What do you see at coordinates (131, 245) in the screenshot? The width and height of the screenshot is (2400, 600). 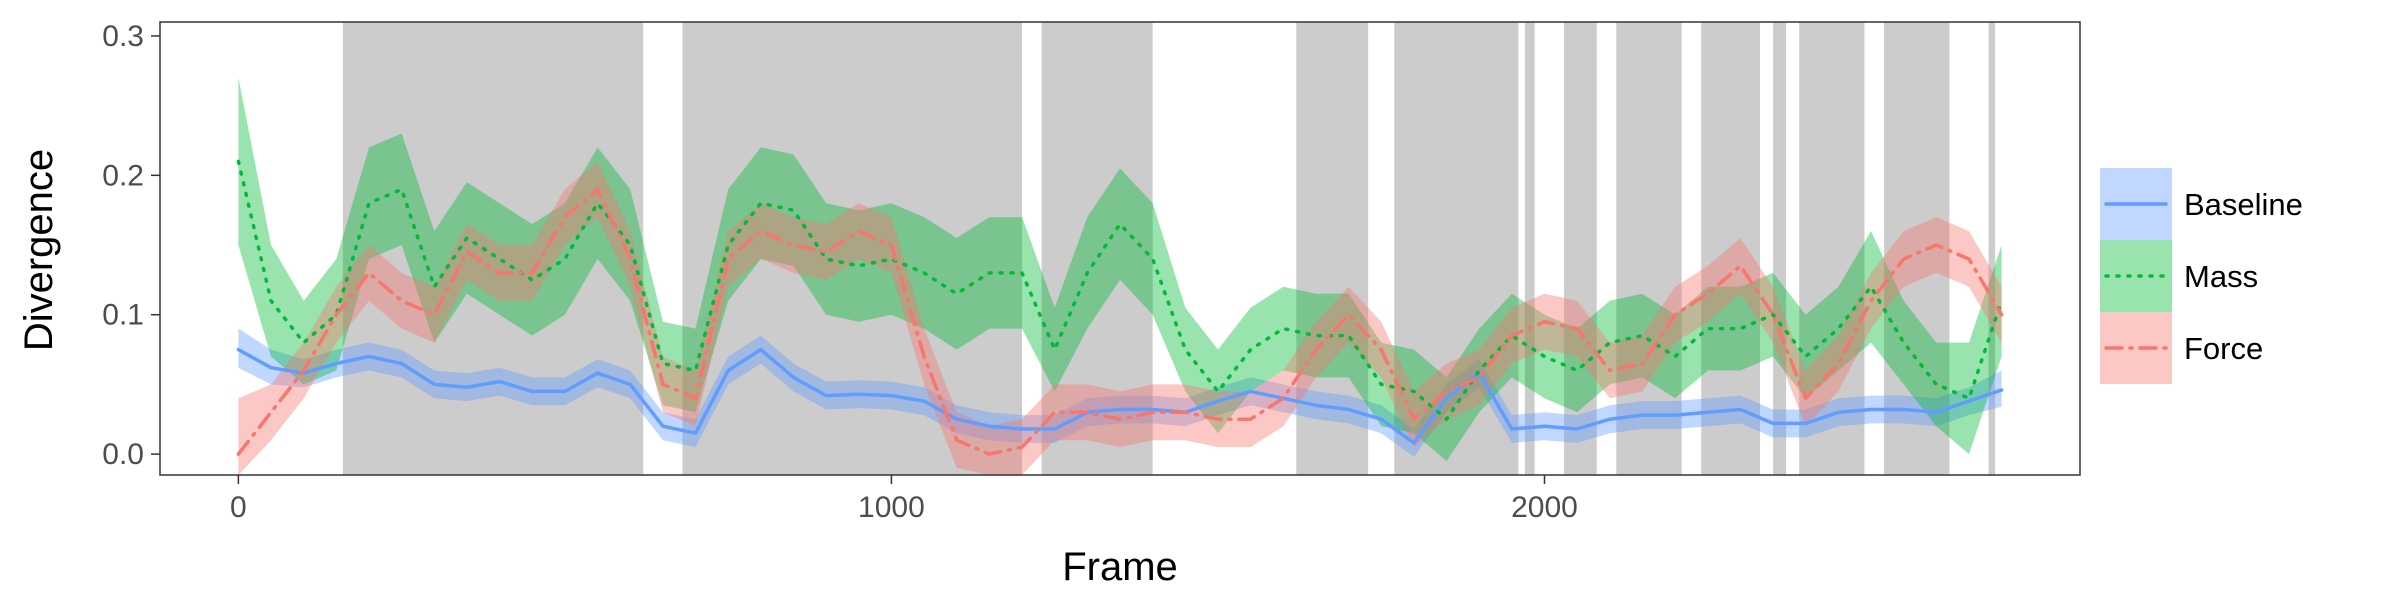 I see `y-axis: 0.0 0.1 0.2 0.3` at bounding box center [131, 245].